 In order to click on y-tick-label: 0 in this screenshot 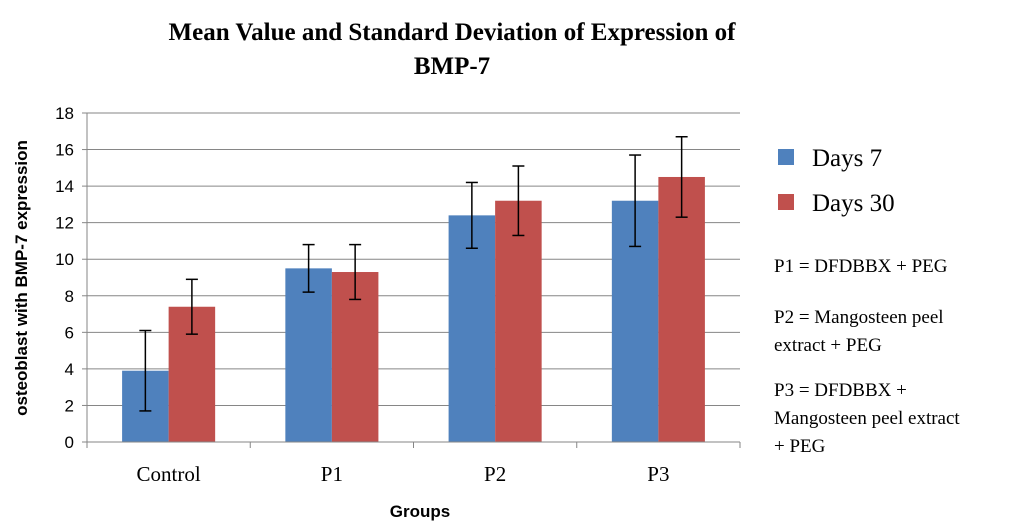, I will do `click(69, 442)`.